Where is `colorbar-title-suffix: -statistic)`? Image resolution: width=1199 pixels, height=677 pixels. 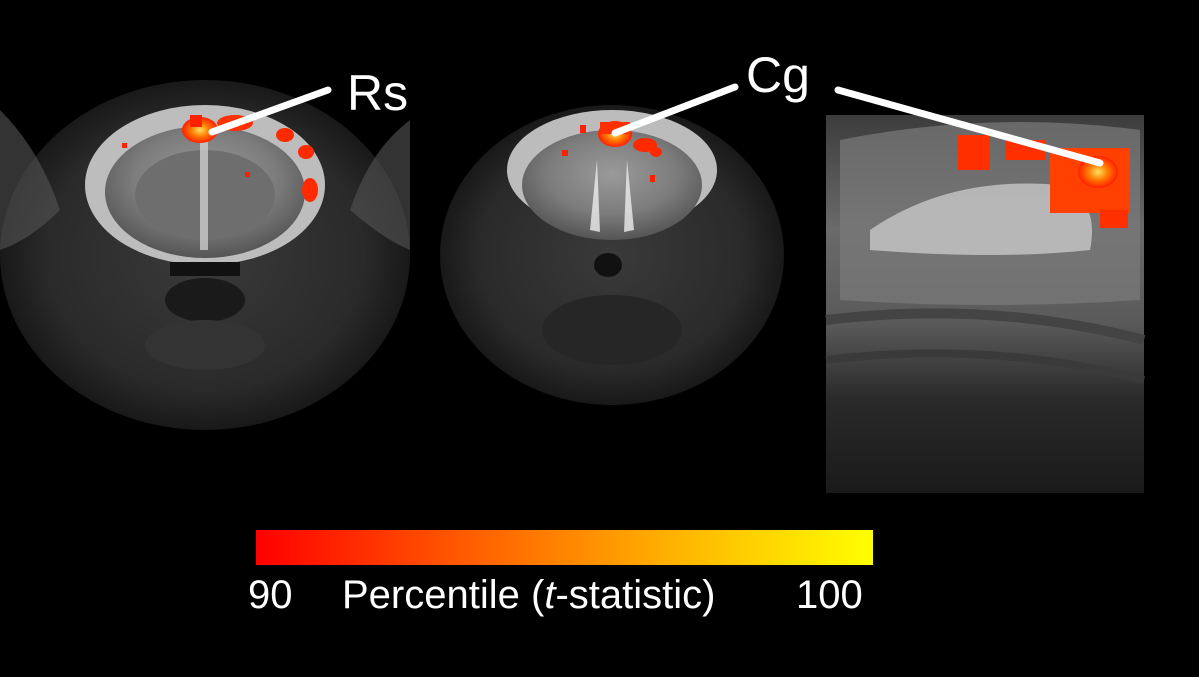 colorbar-title-suffix: -statistic) is located at coordinates (635, 595).